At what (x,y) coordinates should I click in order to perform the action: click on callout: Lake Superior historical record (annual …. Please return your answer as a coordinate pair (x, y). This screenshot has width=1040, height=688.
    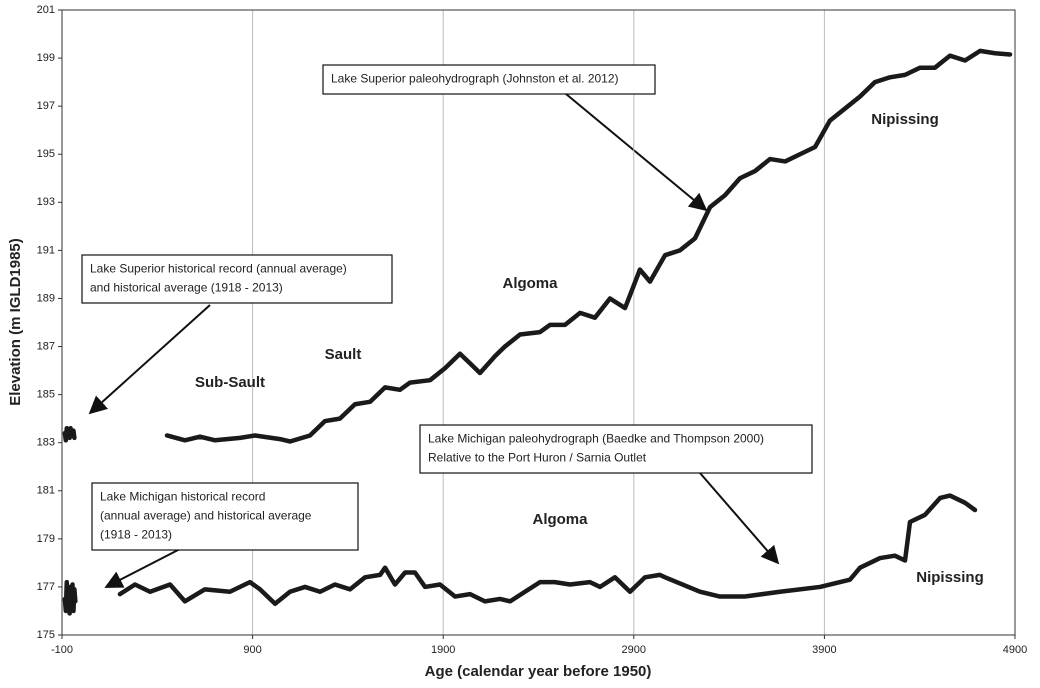
    Looking at the image, I should click on (237, 279).